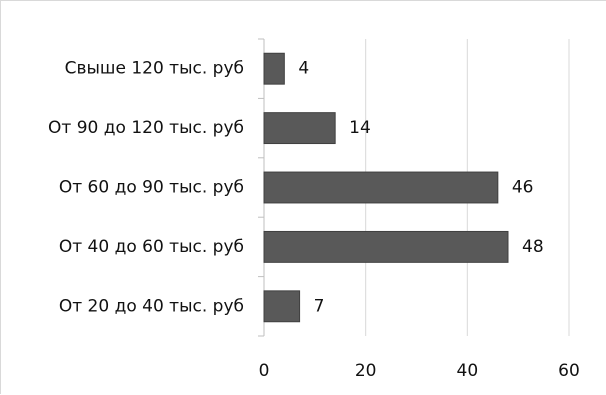  Describe the element at coordinates (154, 69) in the screenshot. I see `category-label: Свыше 120 тыс. руб` at that location.